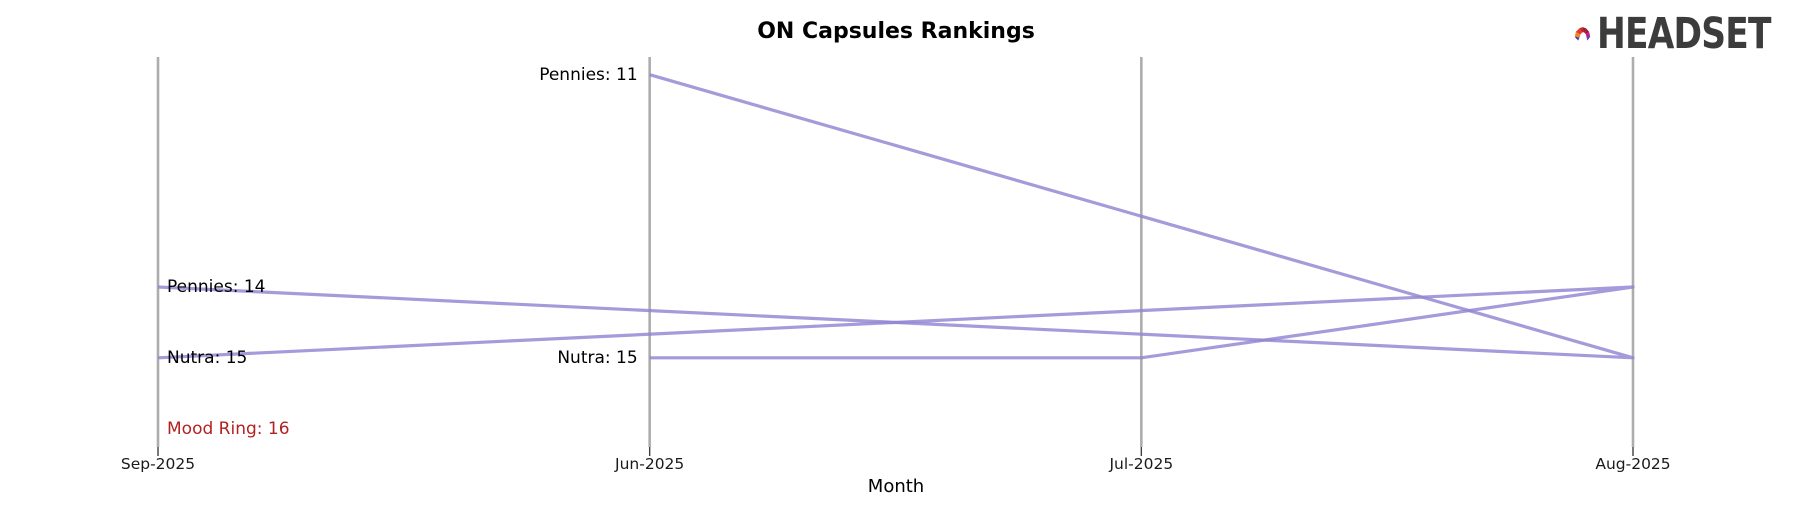  I want to click on point-label-pennies-11: Pennies: 11, so click(588, 74).